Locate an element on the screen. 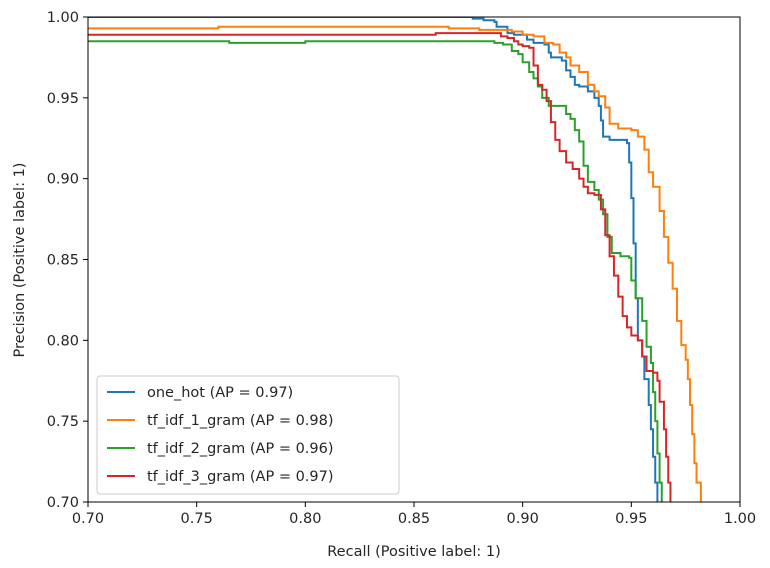  legend-box is located at coordinates (248, 435).